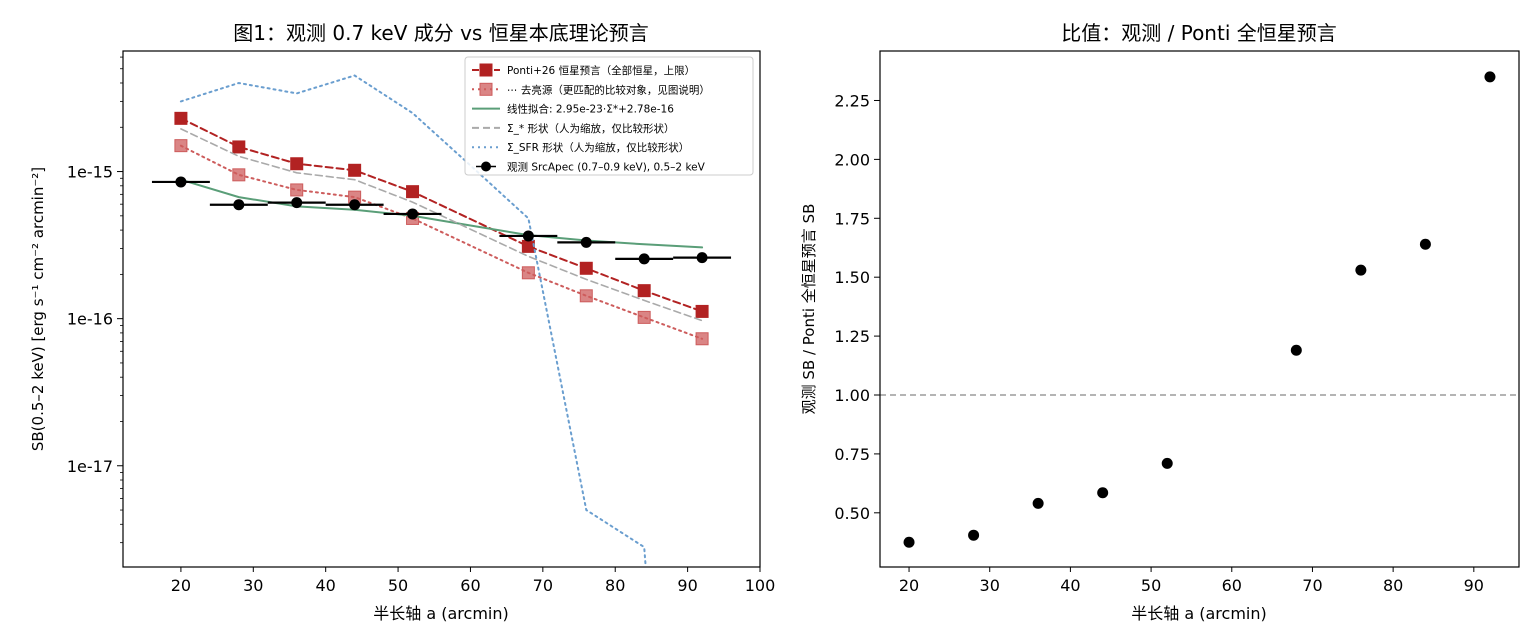 The width and height of the screenshot is (1540, 644). What do you see at coordinates (440, 613) in the screenshot?
I see `left-x-axis-label: 半长轴 a (arcmin)` at bounding box center [440, 613].